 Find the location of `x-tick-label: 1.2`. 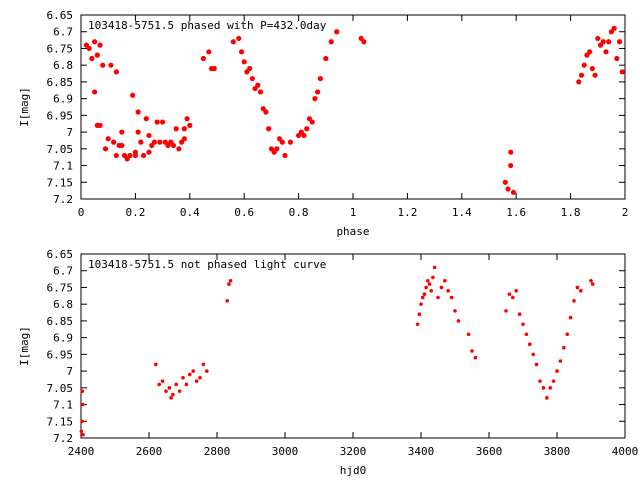

x-tick-label: 1.2 is located at coordinates (407, 212).